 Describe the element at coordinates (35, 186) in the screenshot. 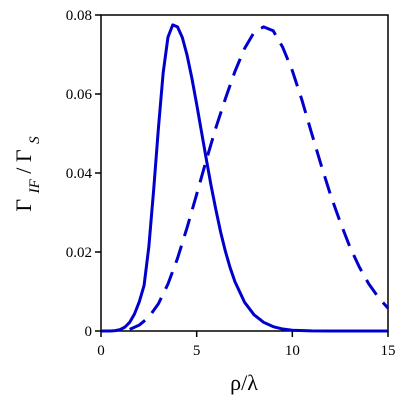

I see `y-axis-label-sub: IF` at that location.